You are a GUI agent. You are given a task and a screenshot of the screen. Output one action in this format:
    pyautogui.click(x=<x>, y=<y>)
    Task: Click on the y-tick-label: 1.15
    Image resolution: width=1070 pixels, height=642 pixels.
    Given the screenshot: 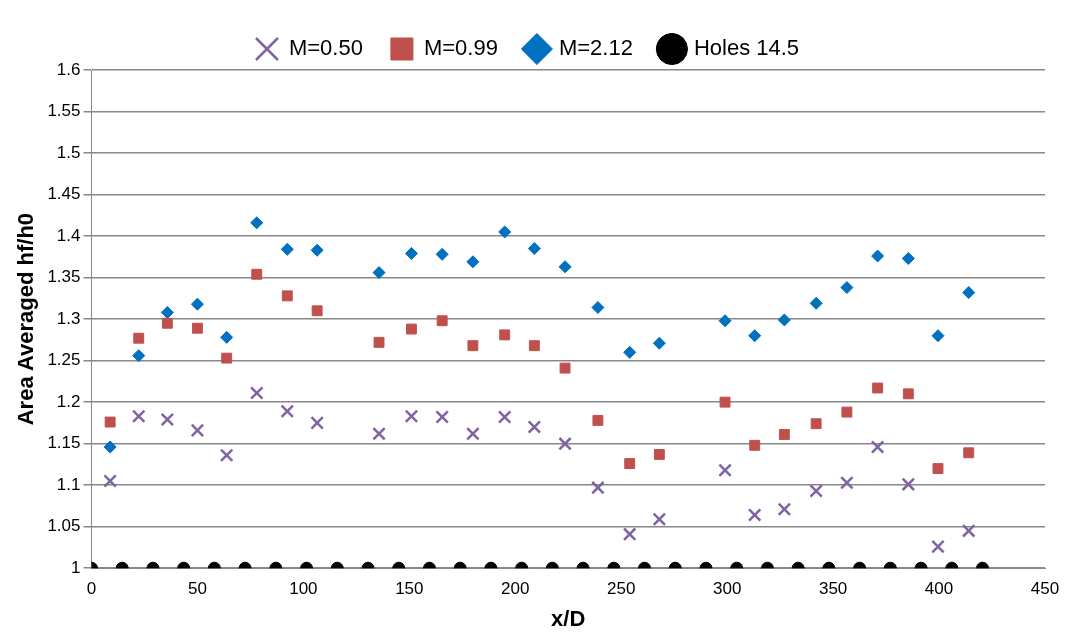 What is the action you would take?
    pyautogui.click(x=64, y=443)
    